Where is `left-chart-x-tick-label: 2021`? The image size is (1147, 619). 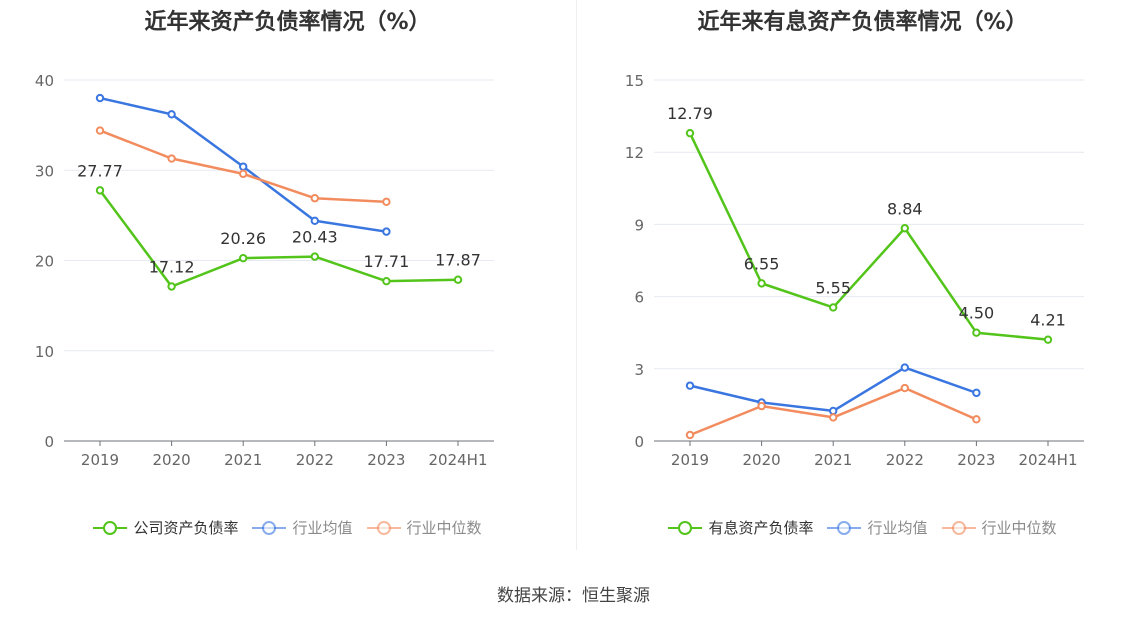
left-chart-x-tick-label: 2021 is located at coordinates (243, 460).